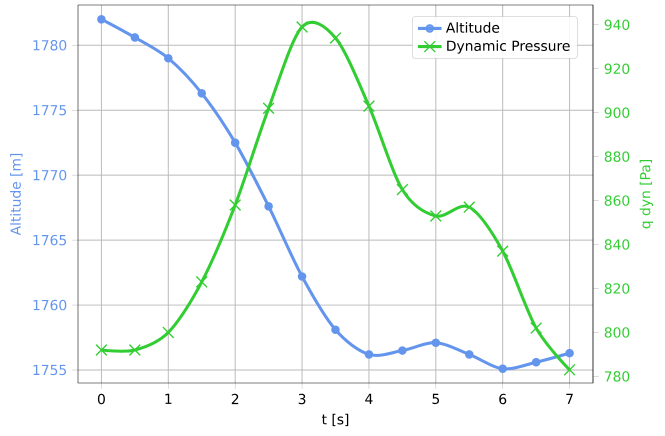 The width and height of the screenshot is (665, 436). I want to click on y-axis-title: Altitude [m], so click(16, 195).